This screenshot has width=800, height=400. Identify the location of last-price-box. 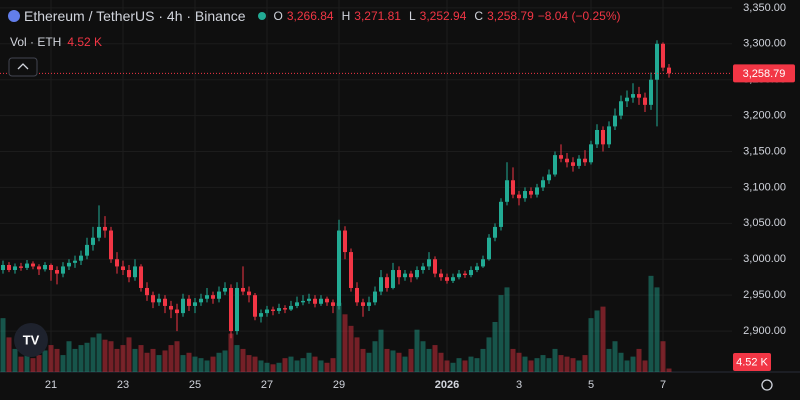
(764, 73).